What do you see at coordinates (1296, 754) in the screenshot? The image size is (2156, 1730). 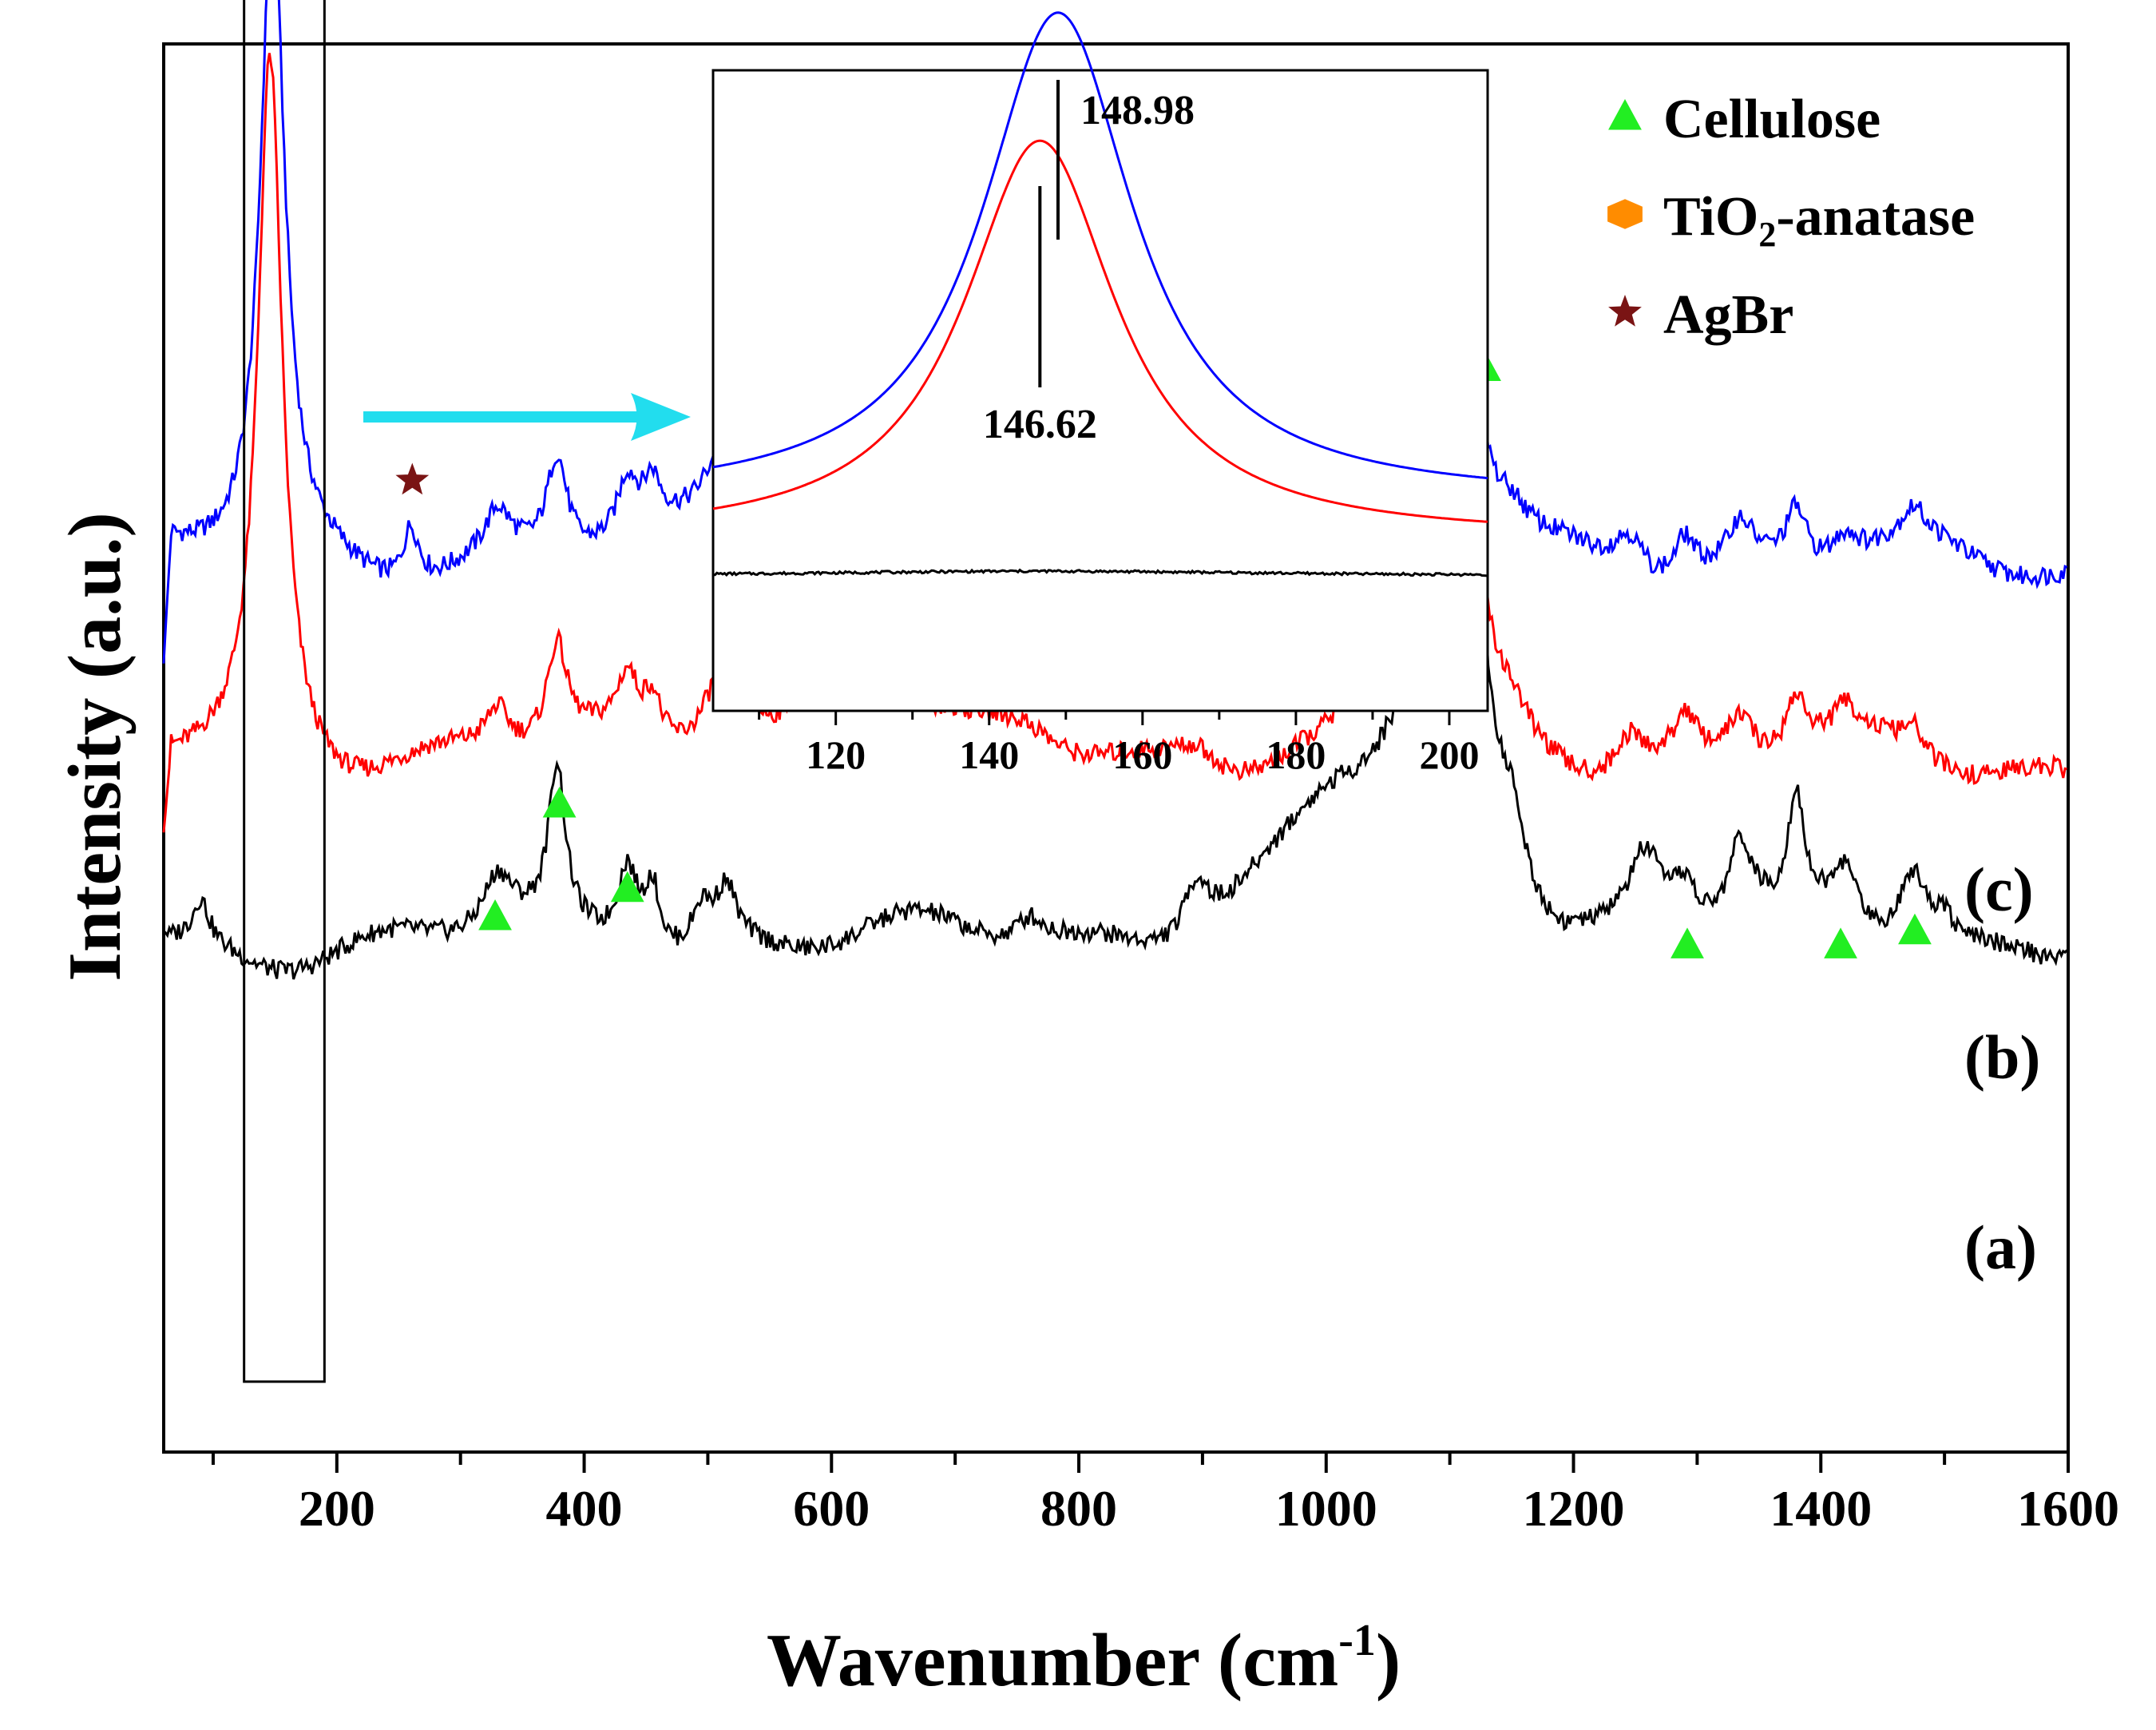 I see `inset-x-tick-label: 180` at bounding box center [1296, 754].